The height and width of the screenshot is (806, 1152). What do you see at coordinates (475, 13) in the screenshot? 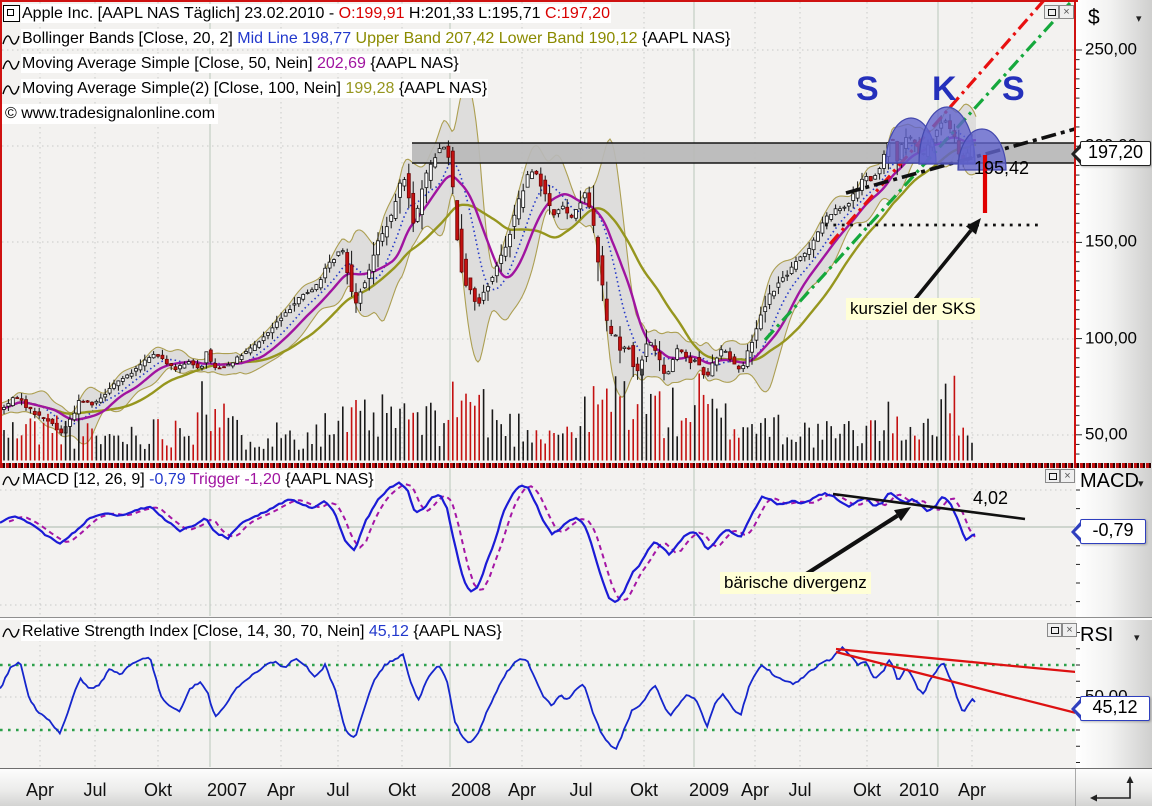
I see `header-segment: H:201,33 L:195,71` at bounding box center [475, 13].